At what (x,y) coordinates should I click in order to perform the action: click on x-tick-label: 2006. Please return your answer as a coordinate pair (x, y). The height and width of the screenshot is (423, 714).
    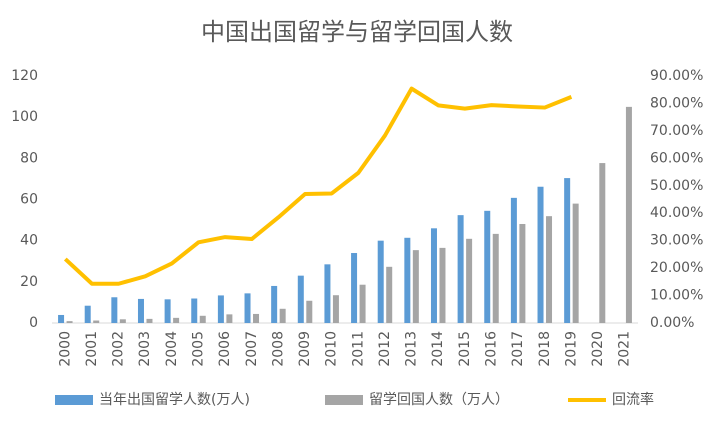
    Looking at the image, I should click on (225, 349).